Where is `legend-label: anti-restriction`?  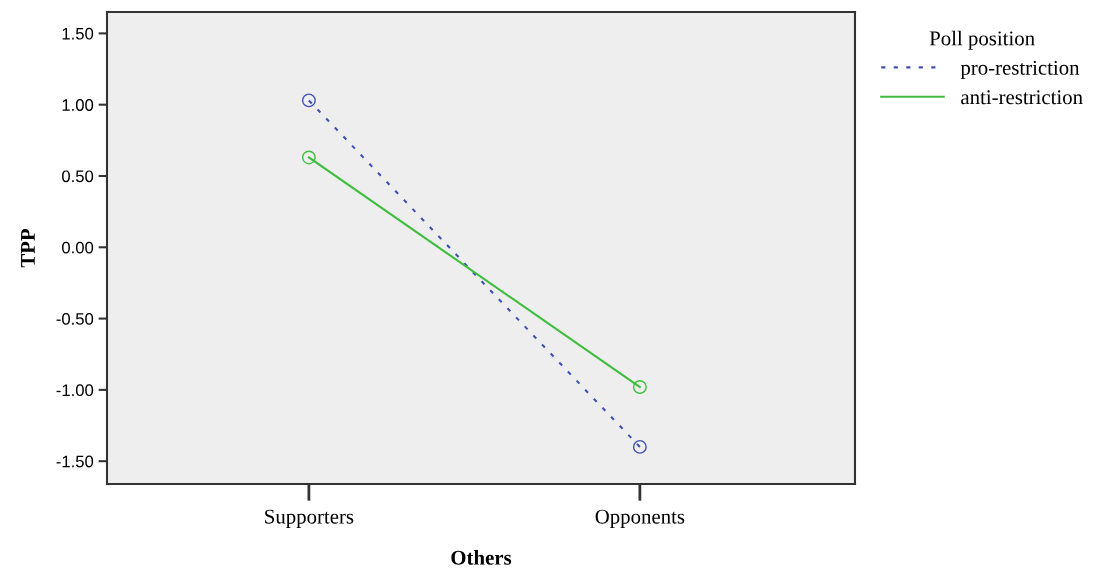 legend-label: anti-restriction is located at coordinates (1022, 97).